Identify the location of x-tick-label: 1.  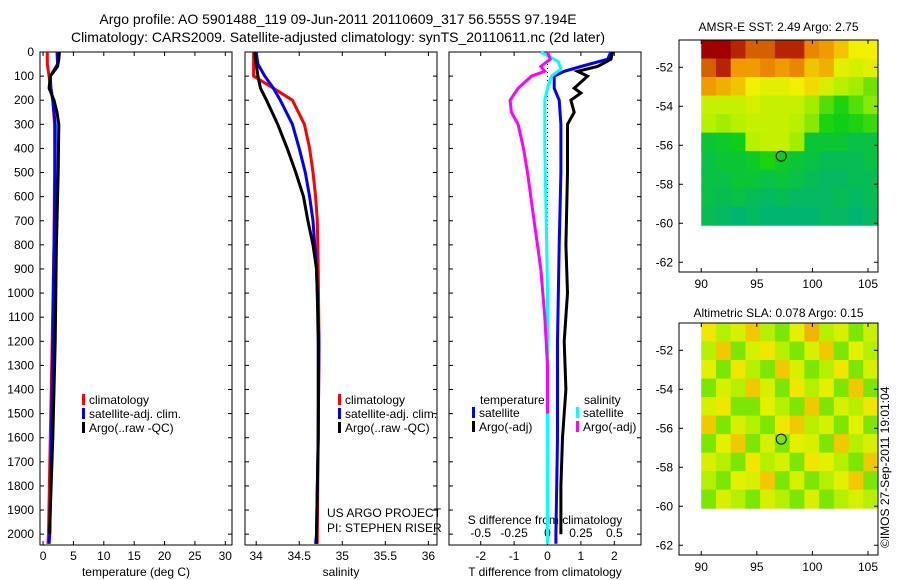
(581, 556).